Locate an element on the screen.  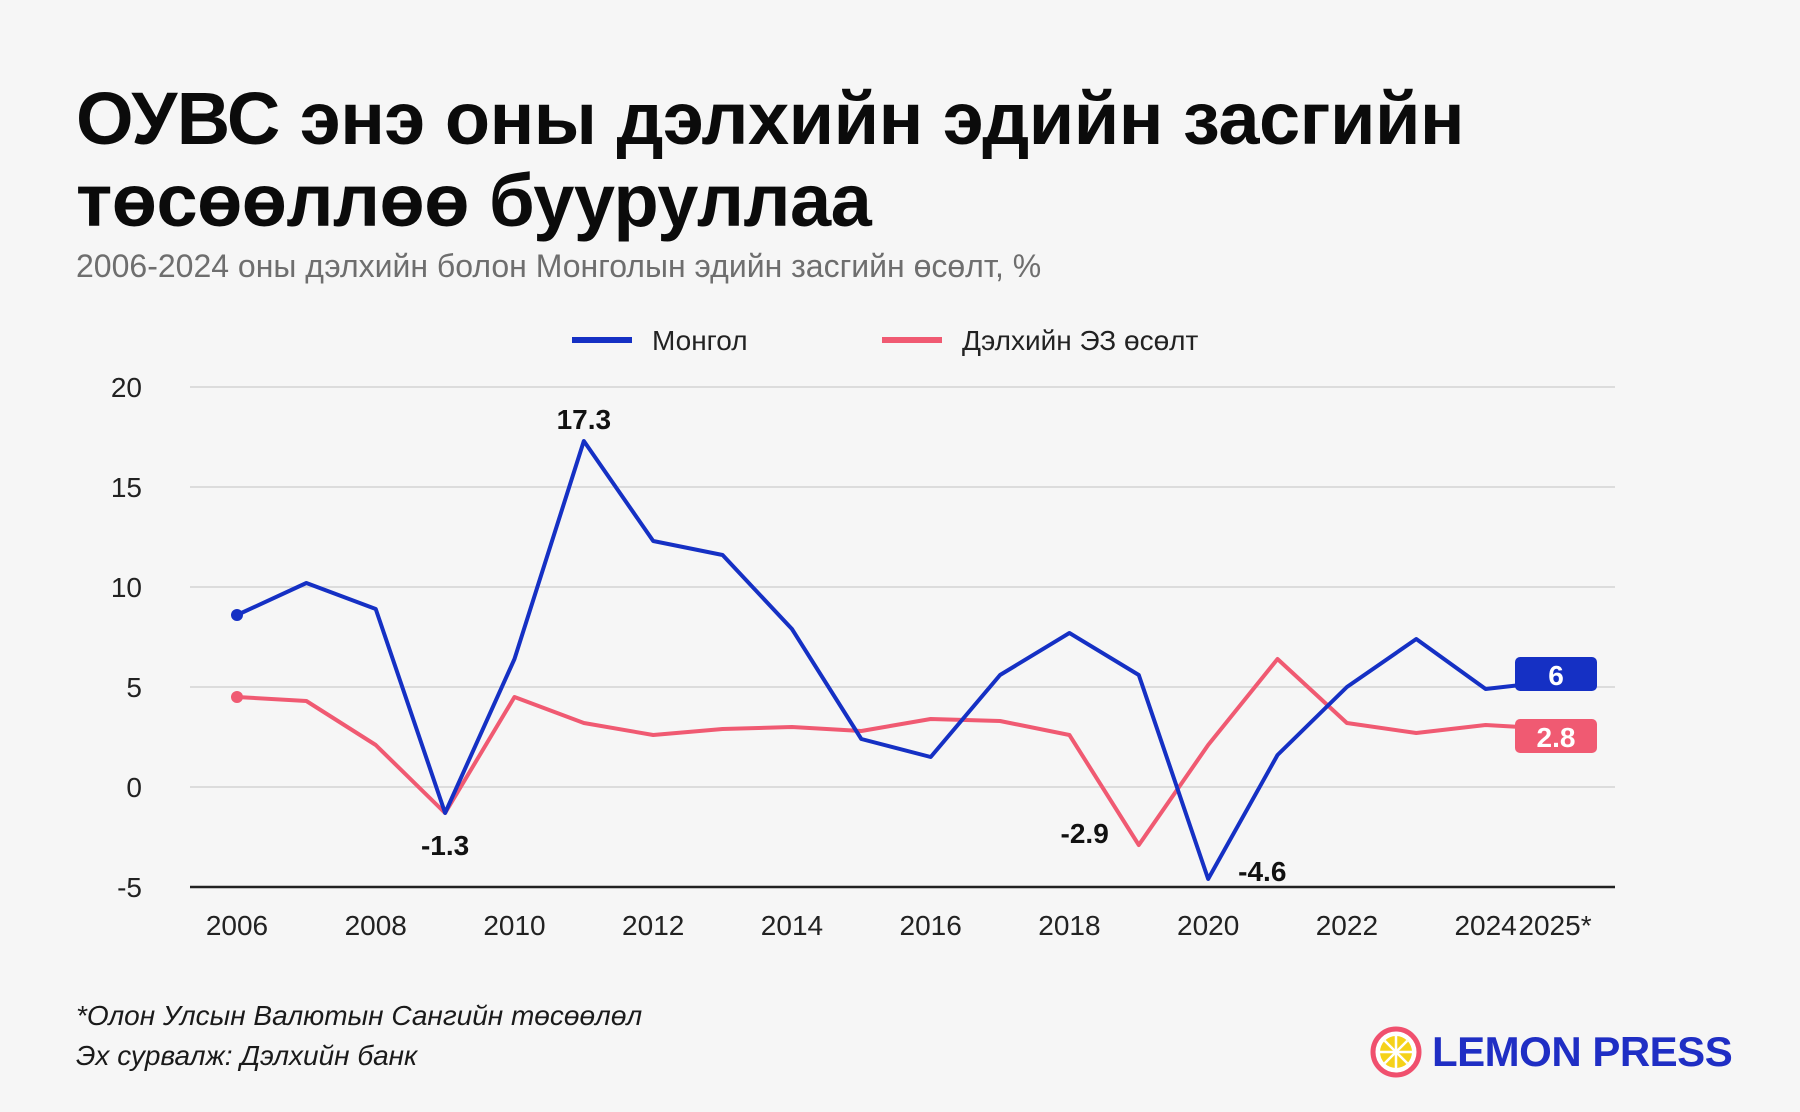
y-tick-label: 5 is located at coordinates (134, 687).